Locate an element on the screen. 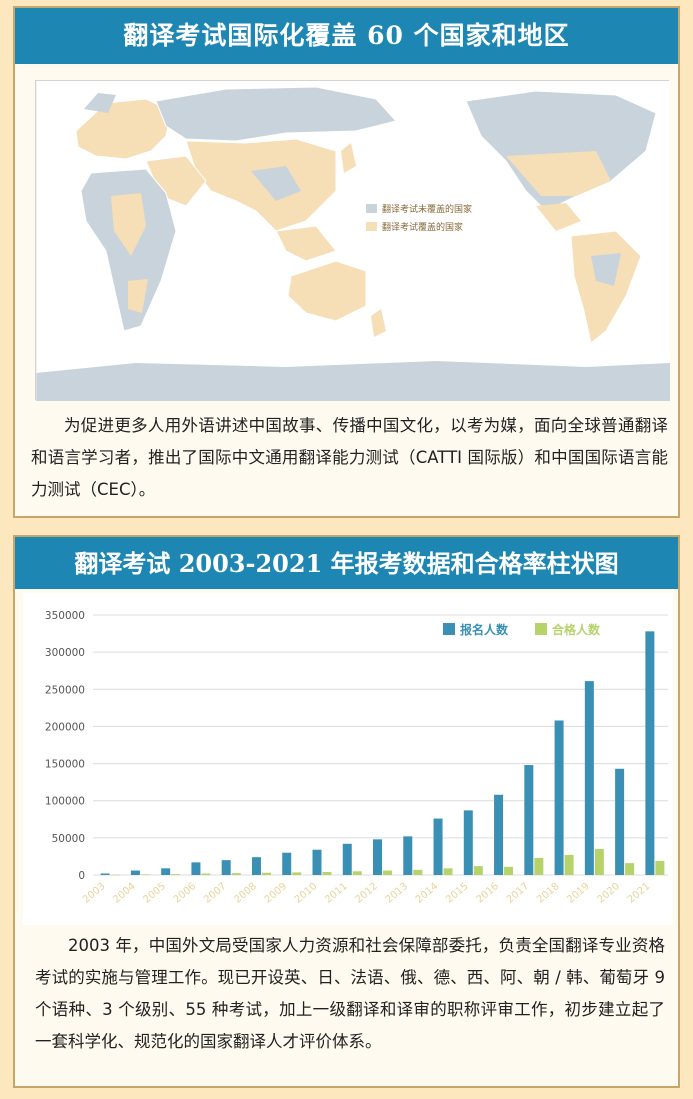 Image resolution: width=693 pixels, height=1099 pixels. x-tick-label: 2005 is located at coordinates (155, 893).